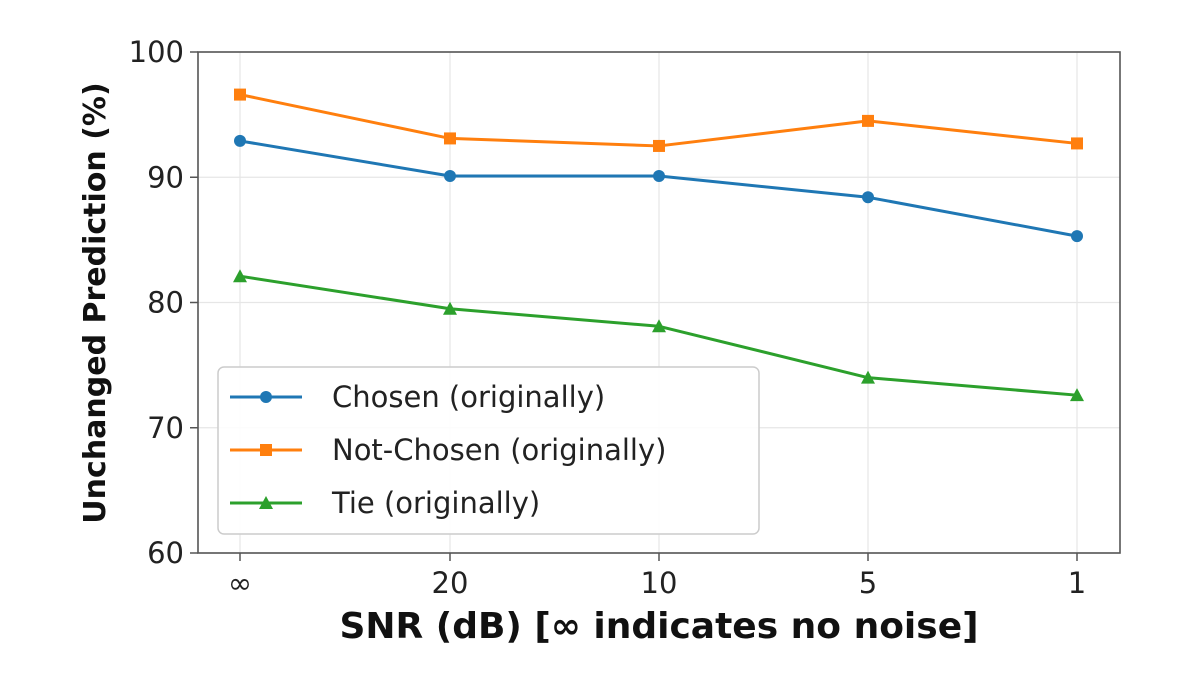  I want to click on y-tick-label: 90, so click(165, 177).